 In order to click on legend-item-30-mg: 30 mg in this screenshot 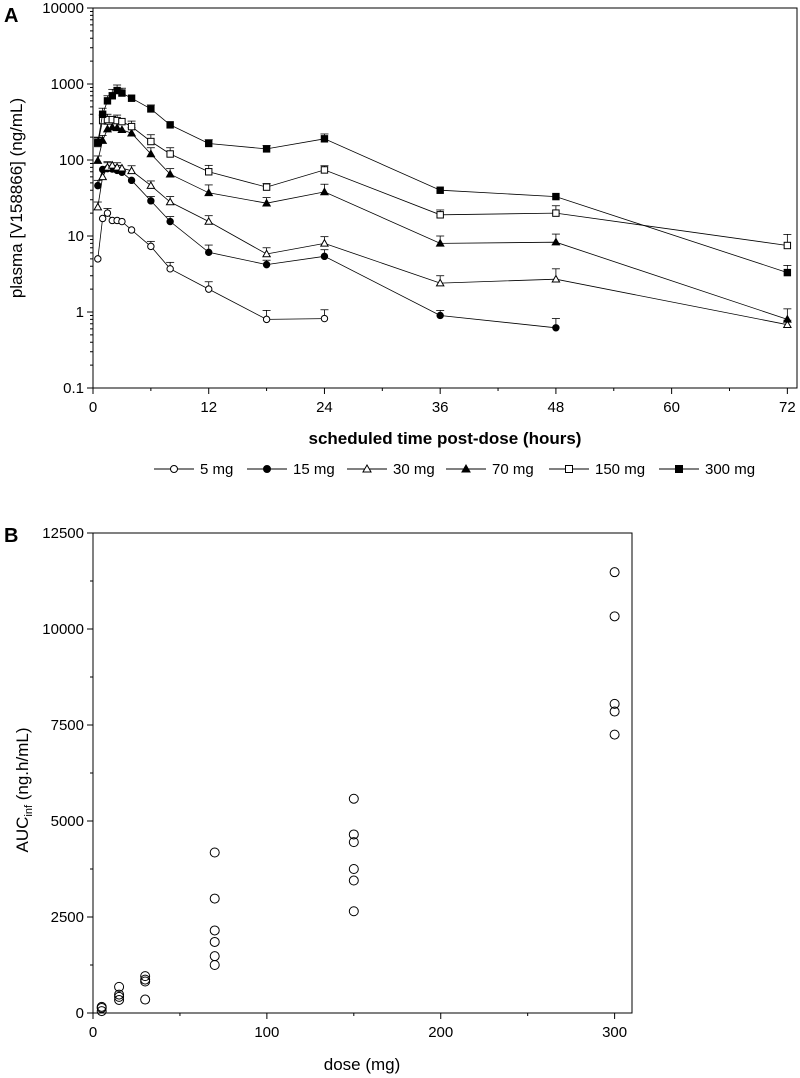, I will do `click(391, 469)`.